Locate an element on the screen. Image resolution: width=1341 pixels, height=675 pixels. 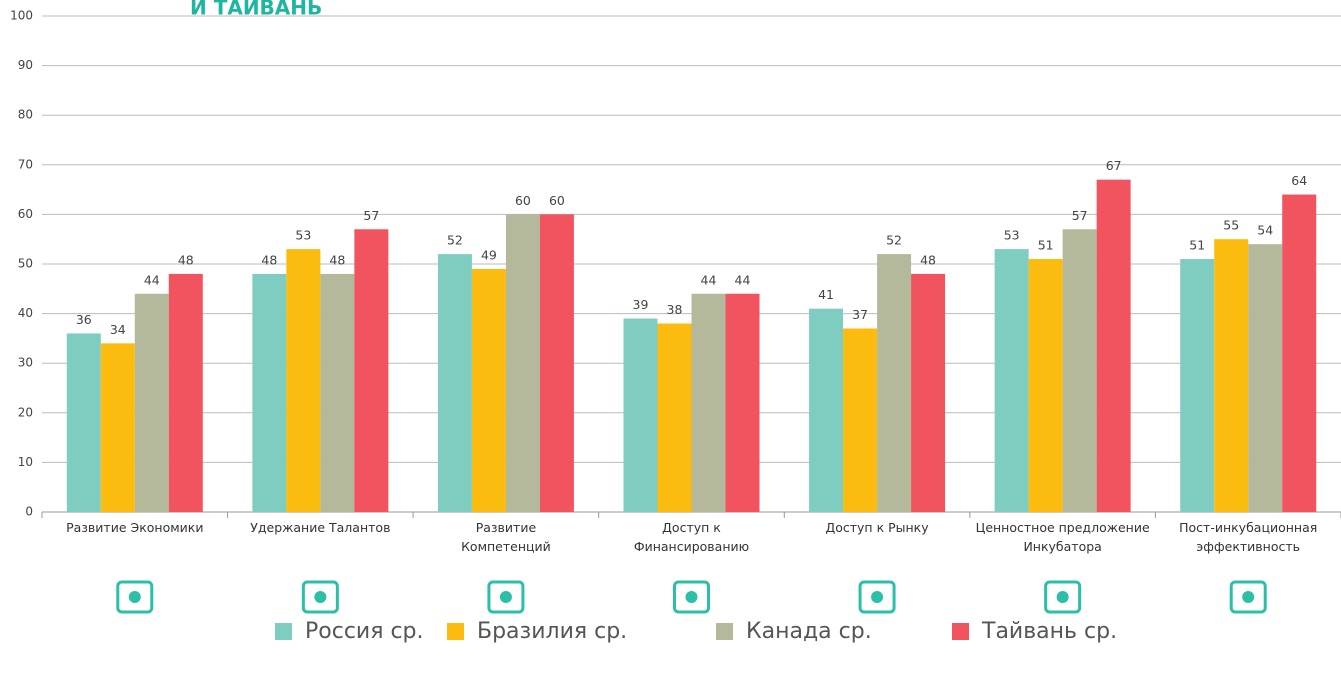
value-label: 49 is located at coordinates (489, 254).